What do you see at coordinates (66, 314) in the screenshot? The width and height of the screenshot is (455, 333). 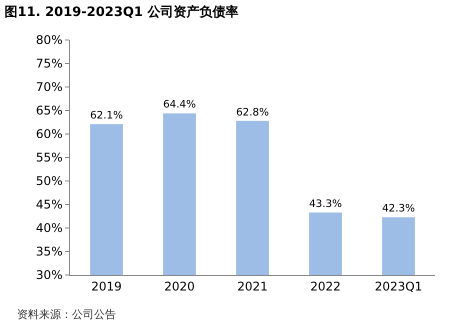 I see `text: 资料来源：公司公告` at bounding box center [66, 314].